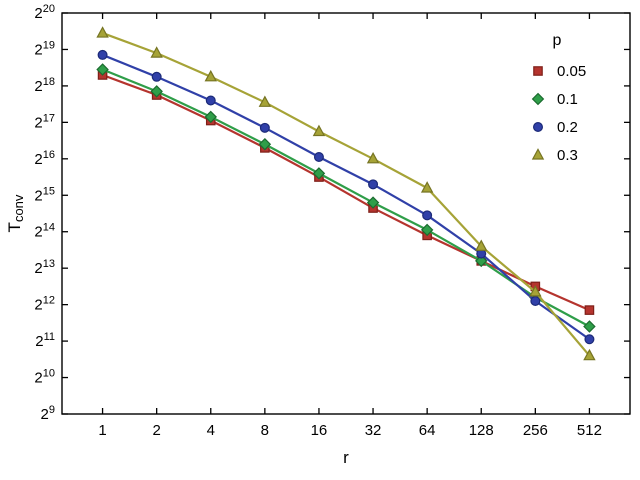 Image resolution: width=640 pixels, height=480 pixels. Describe the element at coordinates (427, 430) in the screenshot. I see `x-tick-label: 64` at that location.